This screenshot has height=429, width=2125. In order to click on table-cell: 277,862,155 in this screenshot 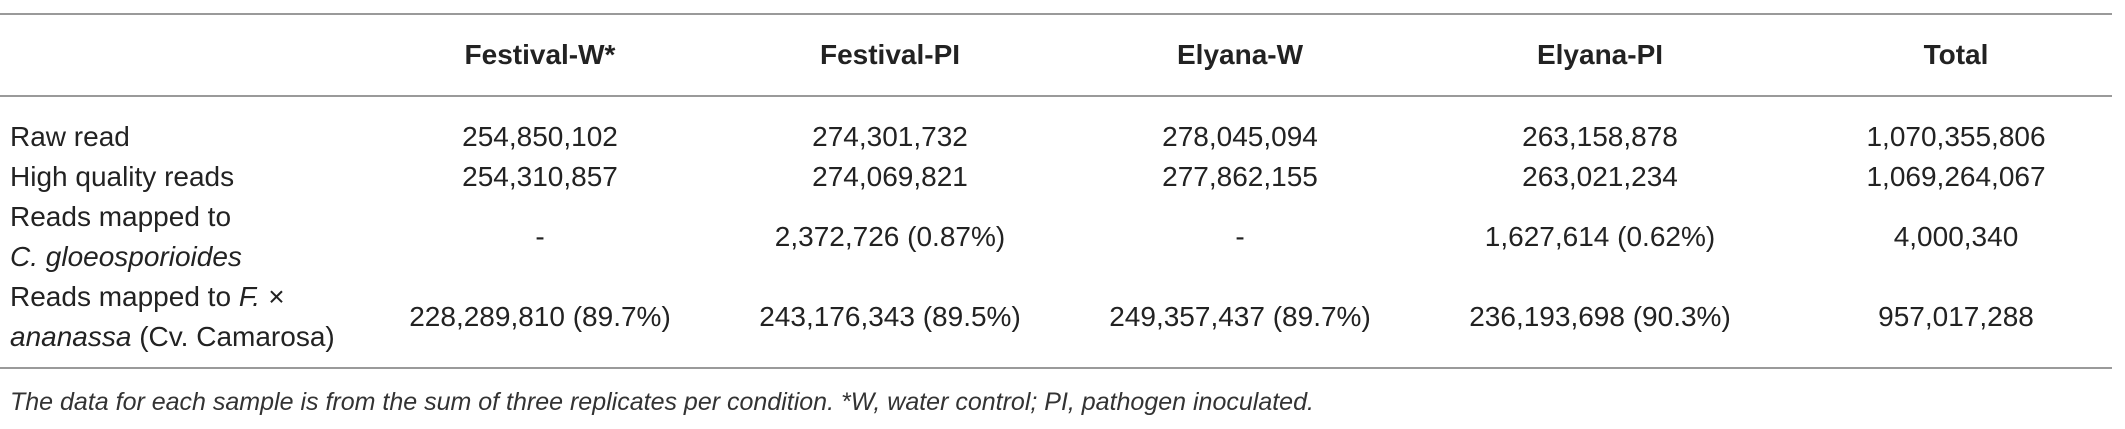, I will do `click(1240, 176)`.